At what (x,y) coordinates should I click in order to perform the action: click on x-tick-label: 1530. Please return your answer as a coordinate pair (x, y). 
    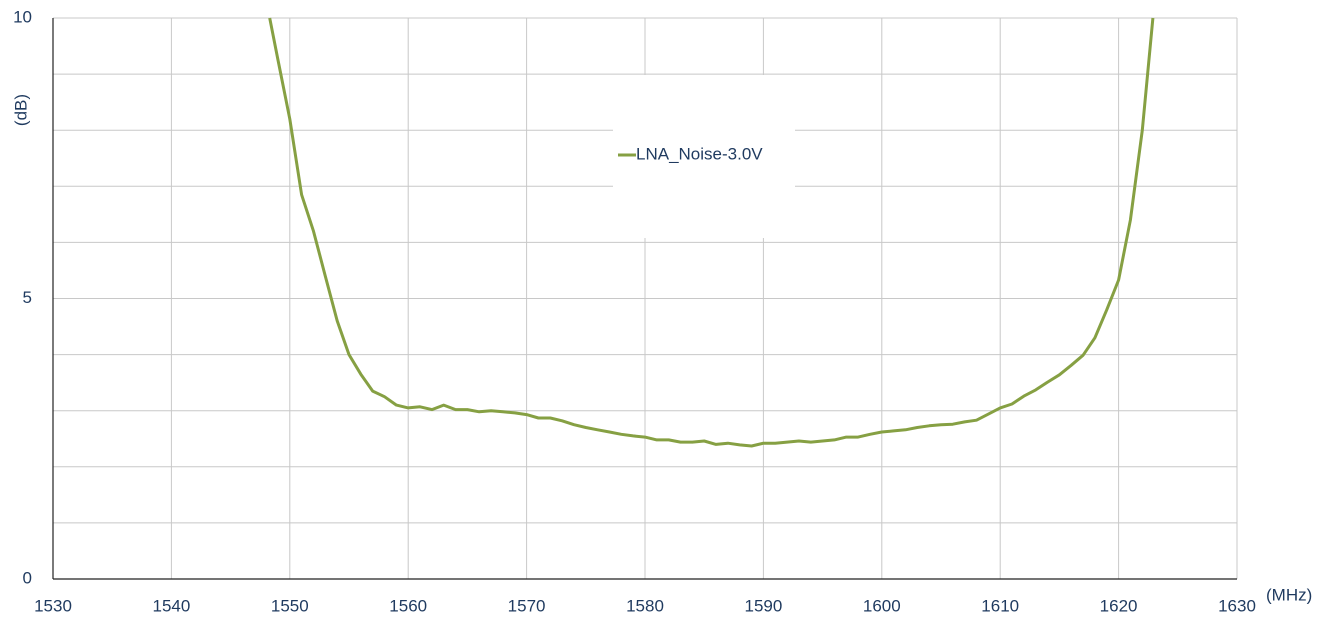
    Looking at the image, I should click on (53, 605).